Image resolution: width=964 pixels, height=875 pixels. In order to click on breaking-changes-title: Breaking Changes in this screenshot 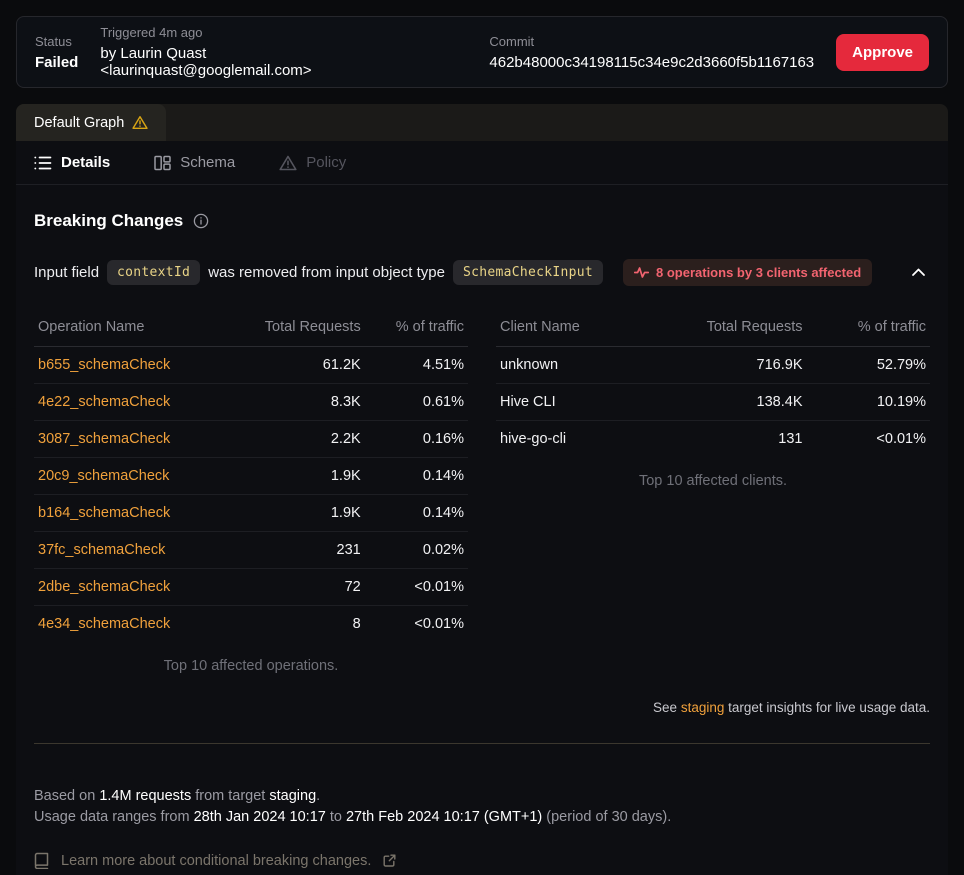, I will do `click(109, 220)`.